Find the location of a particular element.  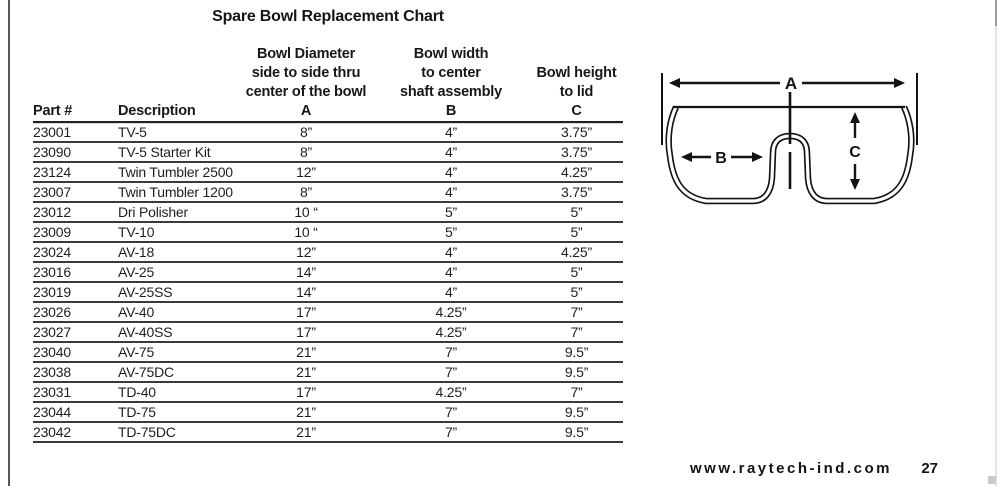

cell-part-number: 23038 is located at coordinates (75, 372).